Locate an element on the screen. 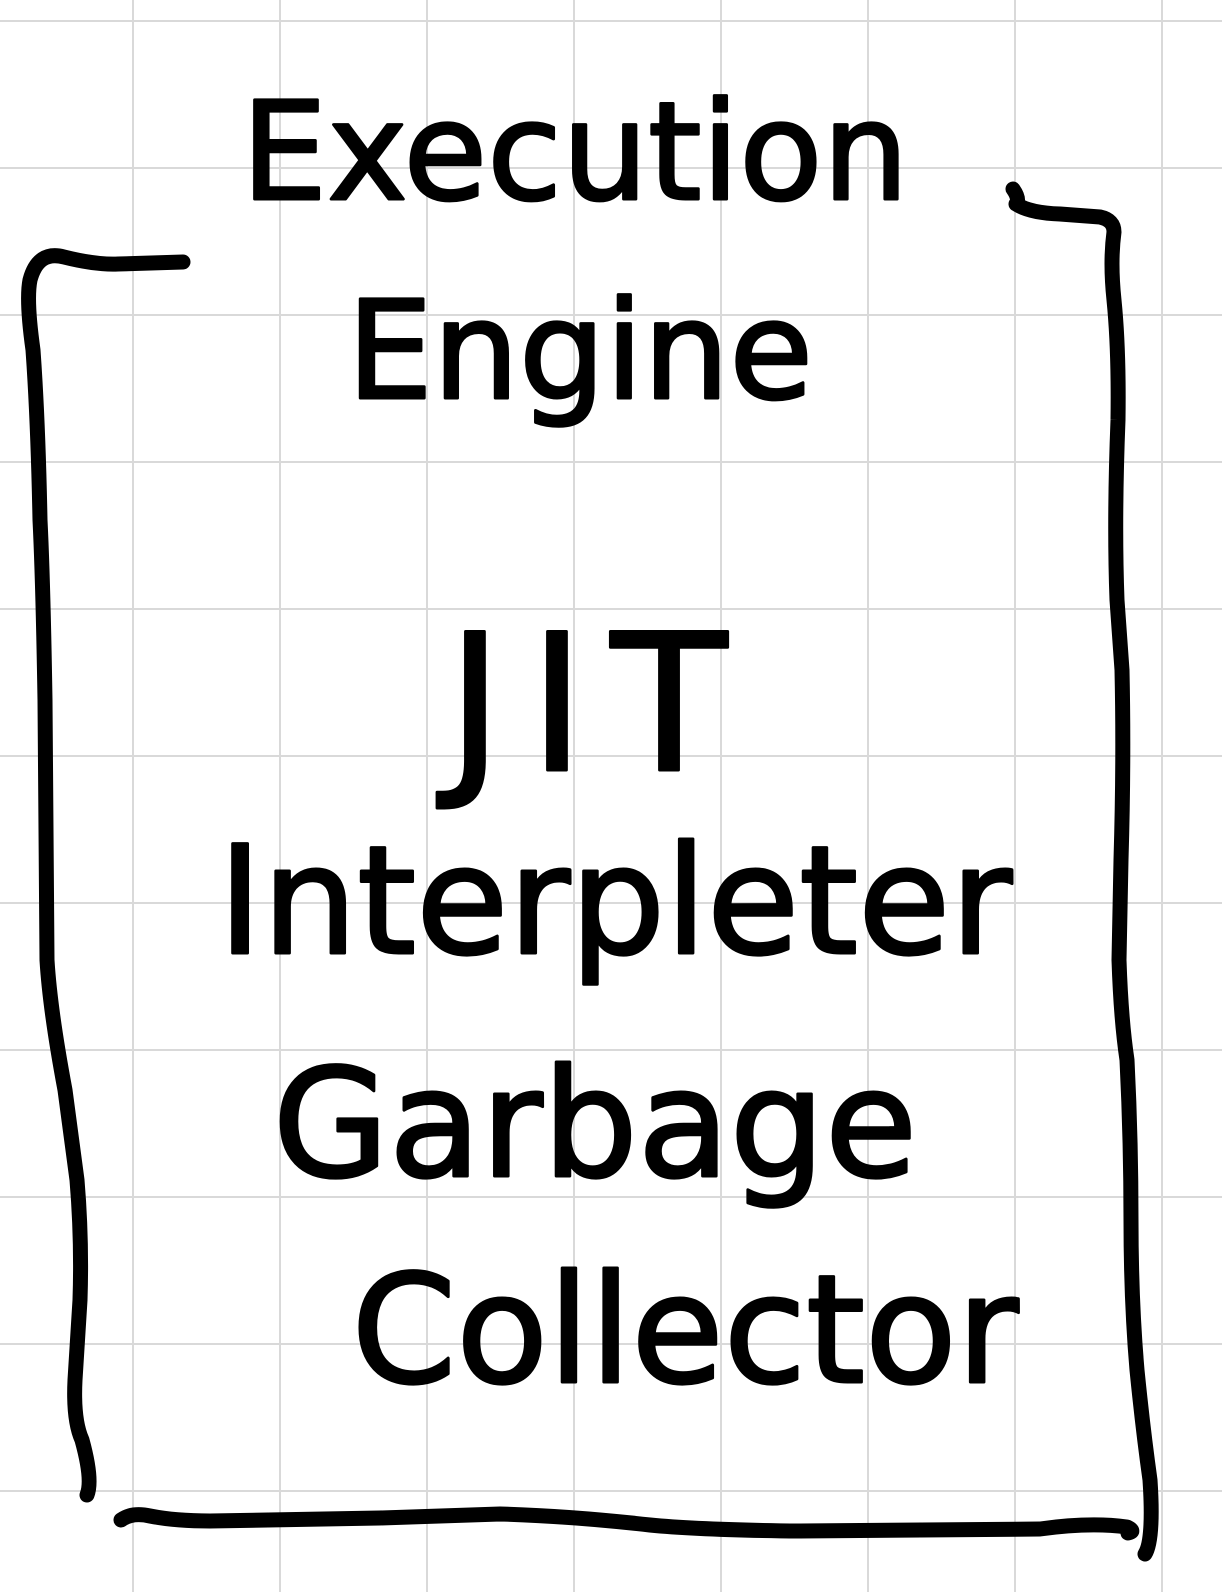 This screenshot has height=1592, width=1222. collector-label: Collector is located at coordinates (685, 1331).